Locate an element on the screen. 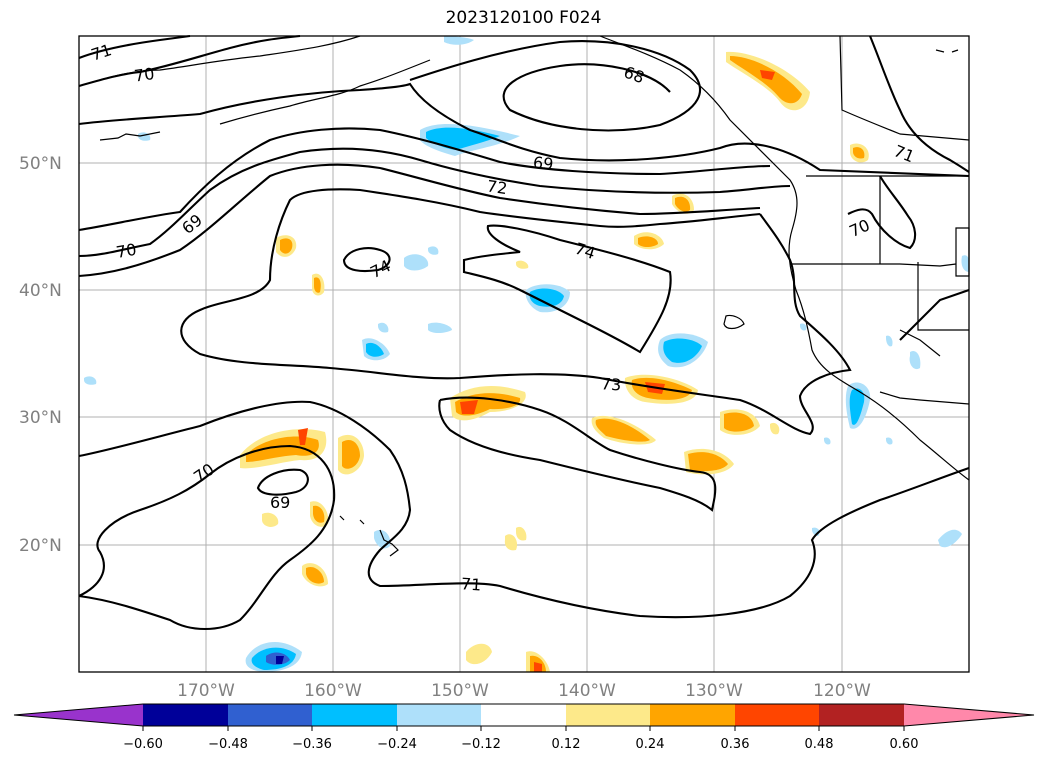 Image resolution: width=1047 pixels, height=765 pixels. lat-label: 40°N is located at coordinates (40, 291).